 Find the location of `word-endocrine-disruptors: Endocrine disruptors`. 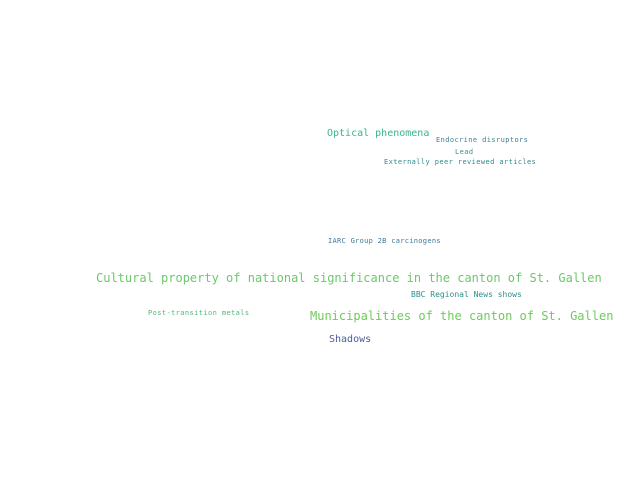

word-endocrine-disruptors: Endocrine disruptors is located at coordinates (482, 140).